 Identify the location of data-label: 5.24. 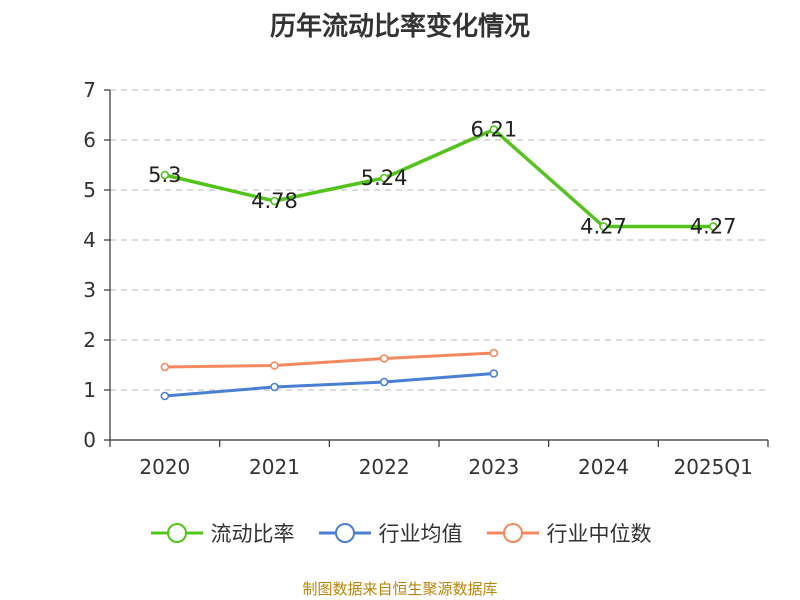
(384, 178).